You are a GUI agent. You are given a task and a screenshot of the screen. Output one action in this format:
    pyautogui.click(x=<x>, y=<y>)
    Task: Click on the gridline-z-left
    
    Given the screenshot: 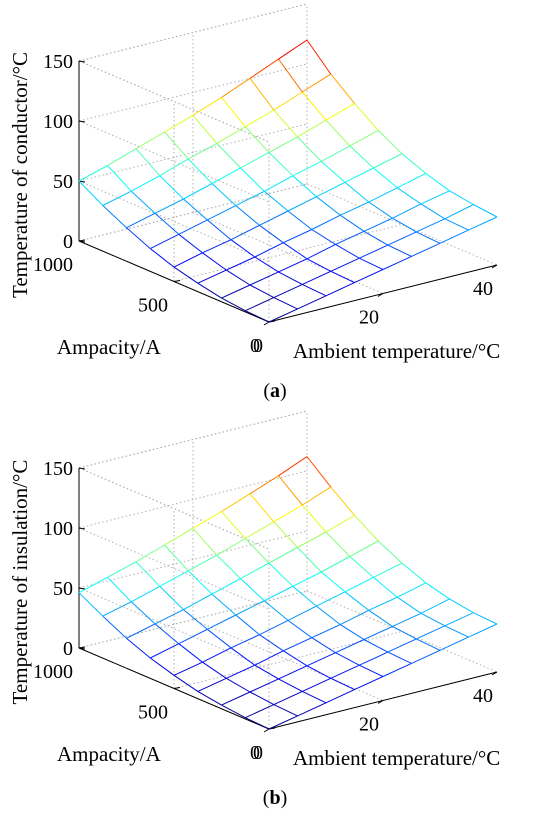 What is the action you would take?
    pyautogui.click(x=174, y=221)
    